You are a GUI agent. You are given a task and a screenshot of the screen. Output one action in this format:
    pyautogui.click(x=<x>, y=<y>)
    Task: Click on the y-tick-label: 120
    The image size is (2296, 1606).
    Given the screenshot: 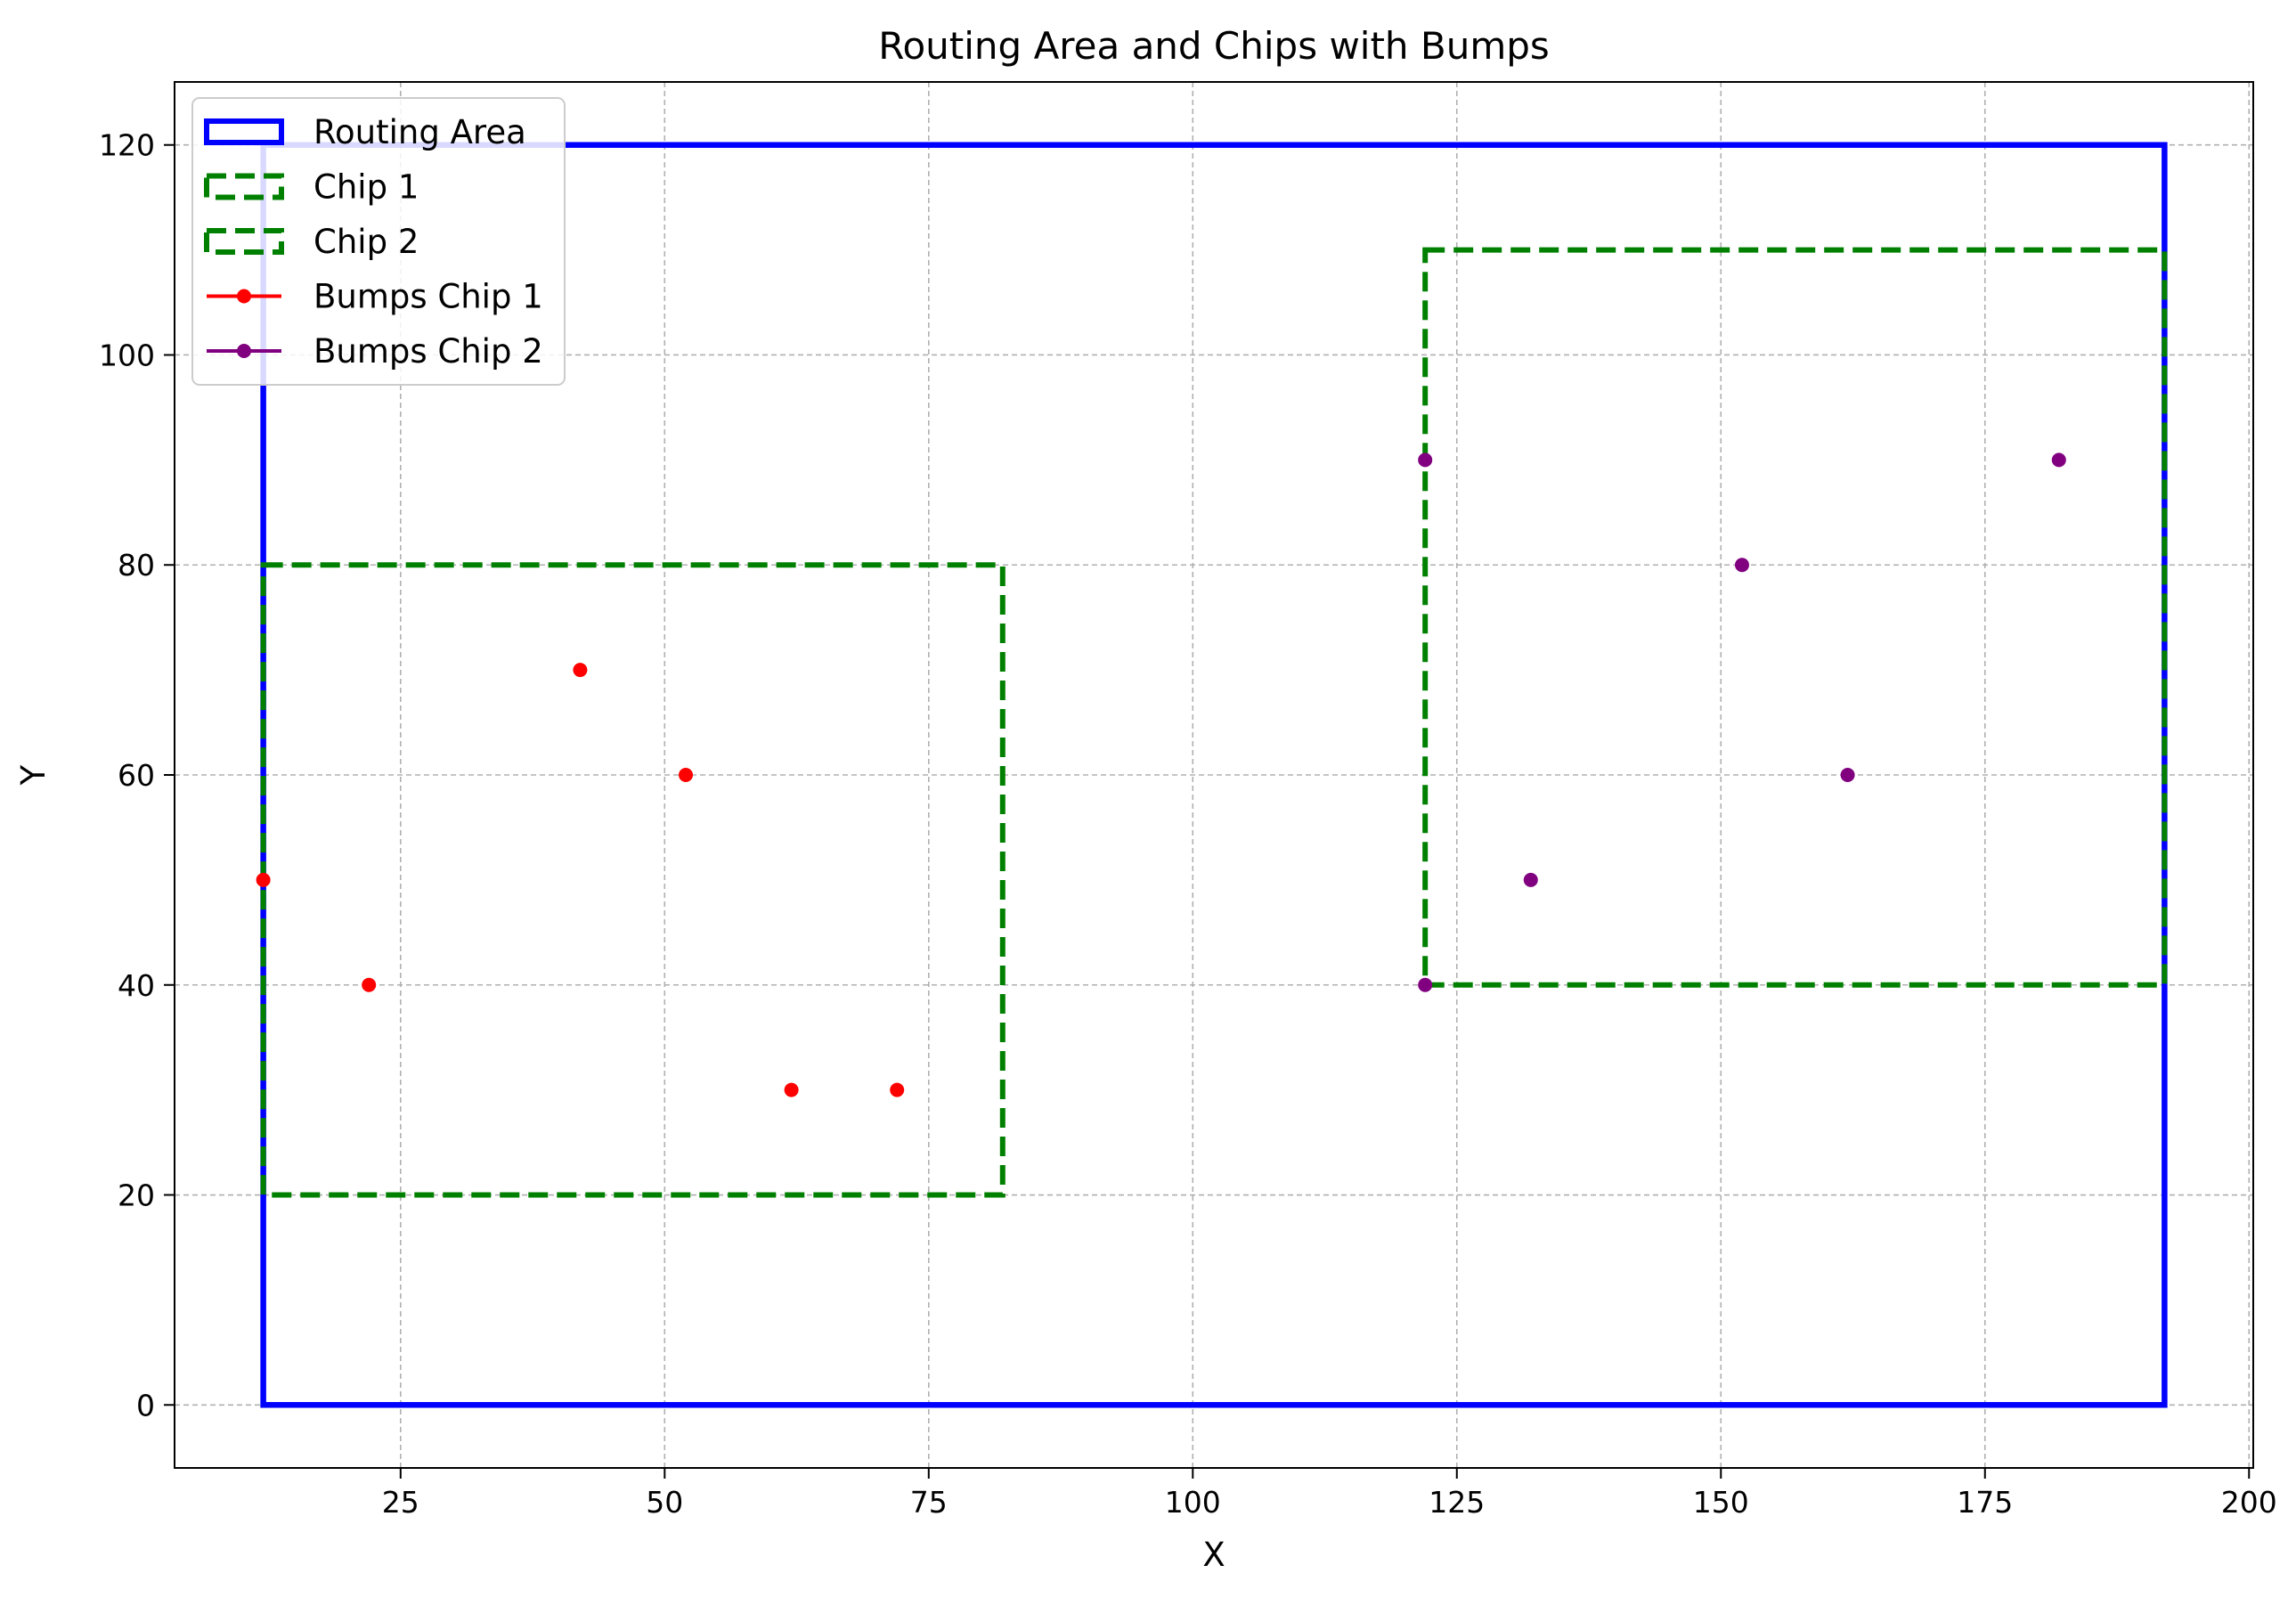 What is the action you would take?
    pyautogui.click(x=127, y=145)
    